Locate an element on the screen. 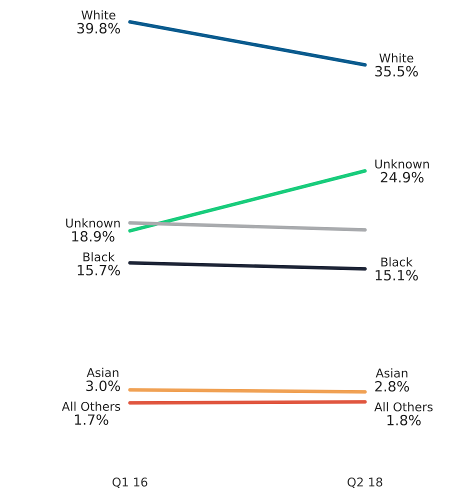 This screenshot has height=499, width=475. data-label: 35.5% is located at coordinates (396, 71).